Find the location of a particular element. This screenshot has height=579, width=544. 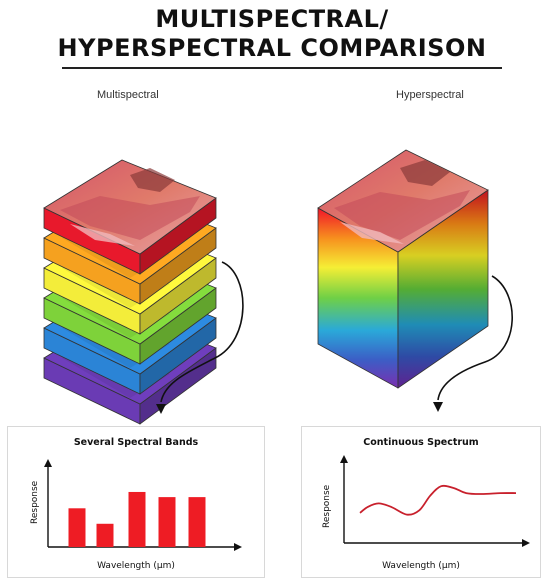

continuous-spectrum-y-label: Response is located at coordinates (327, 506).